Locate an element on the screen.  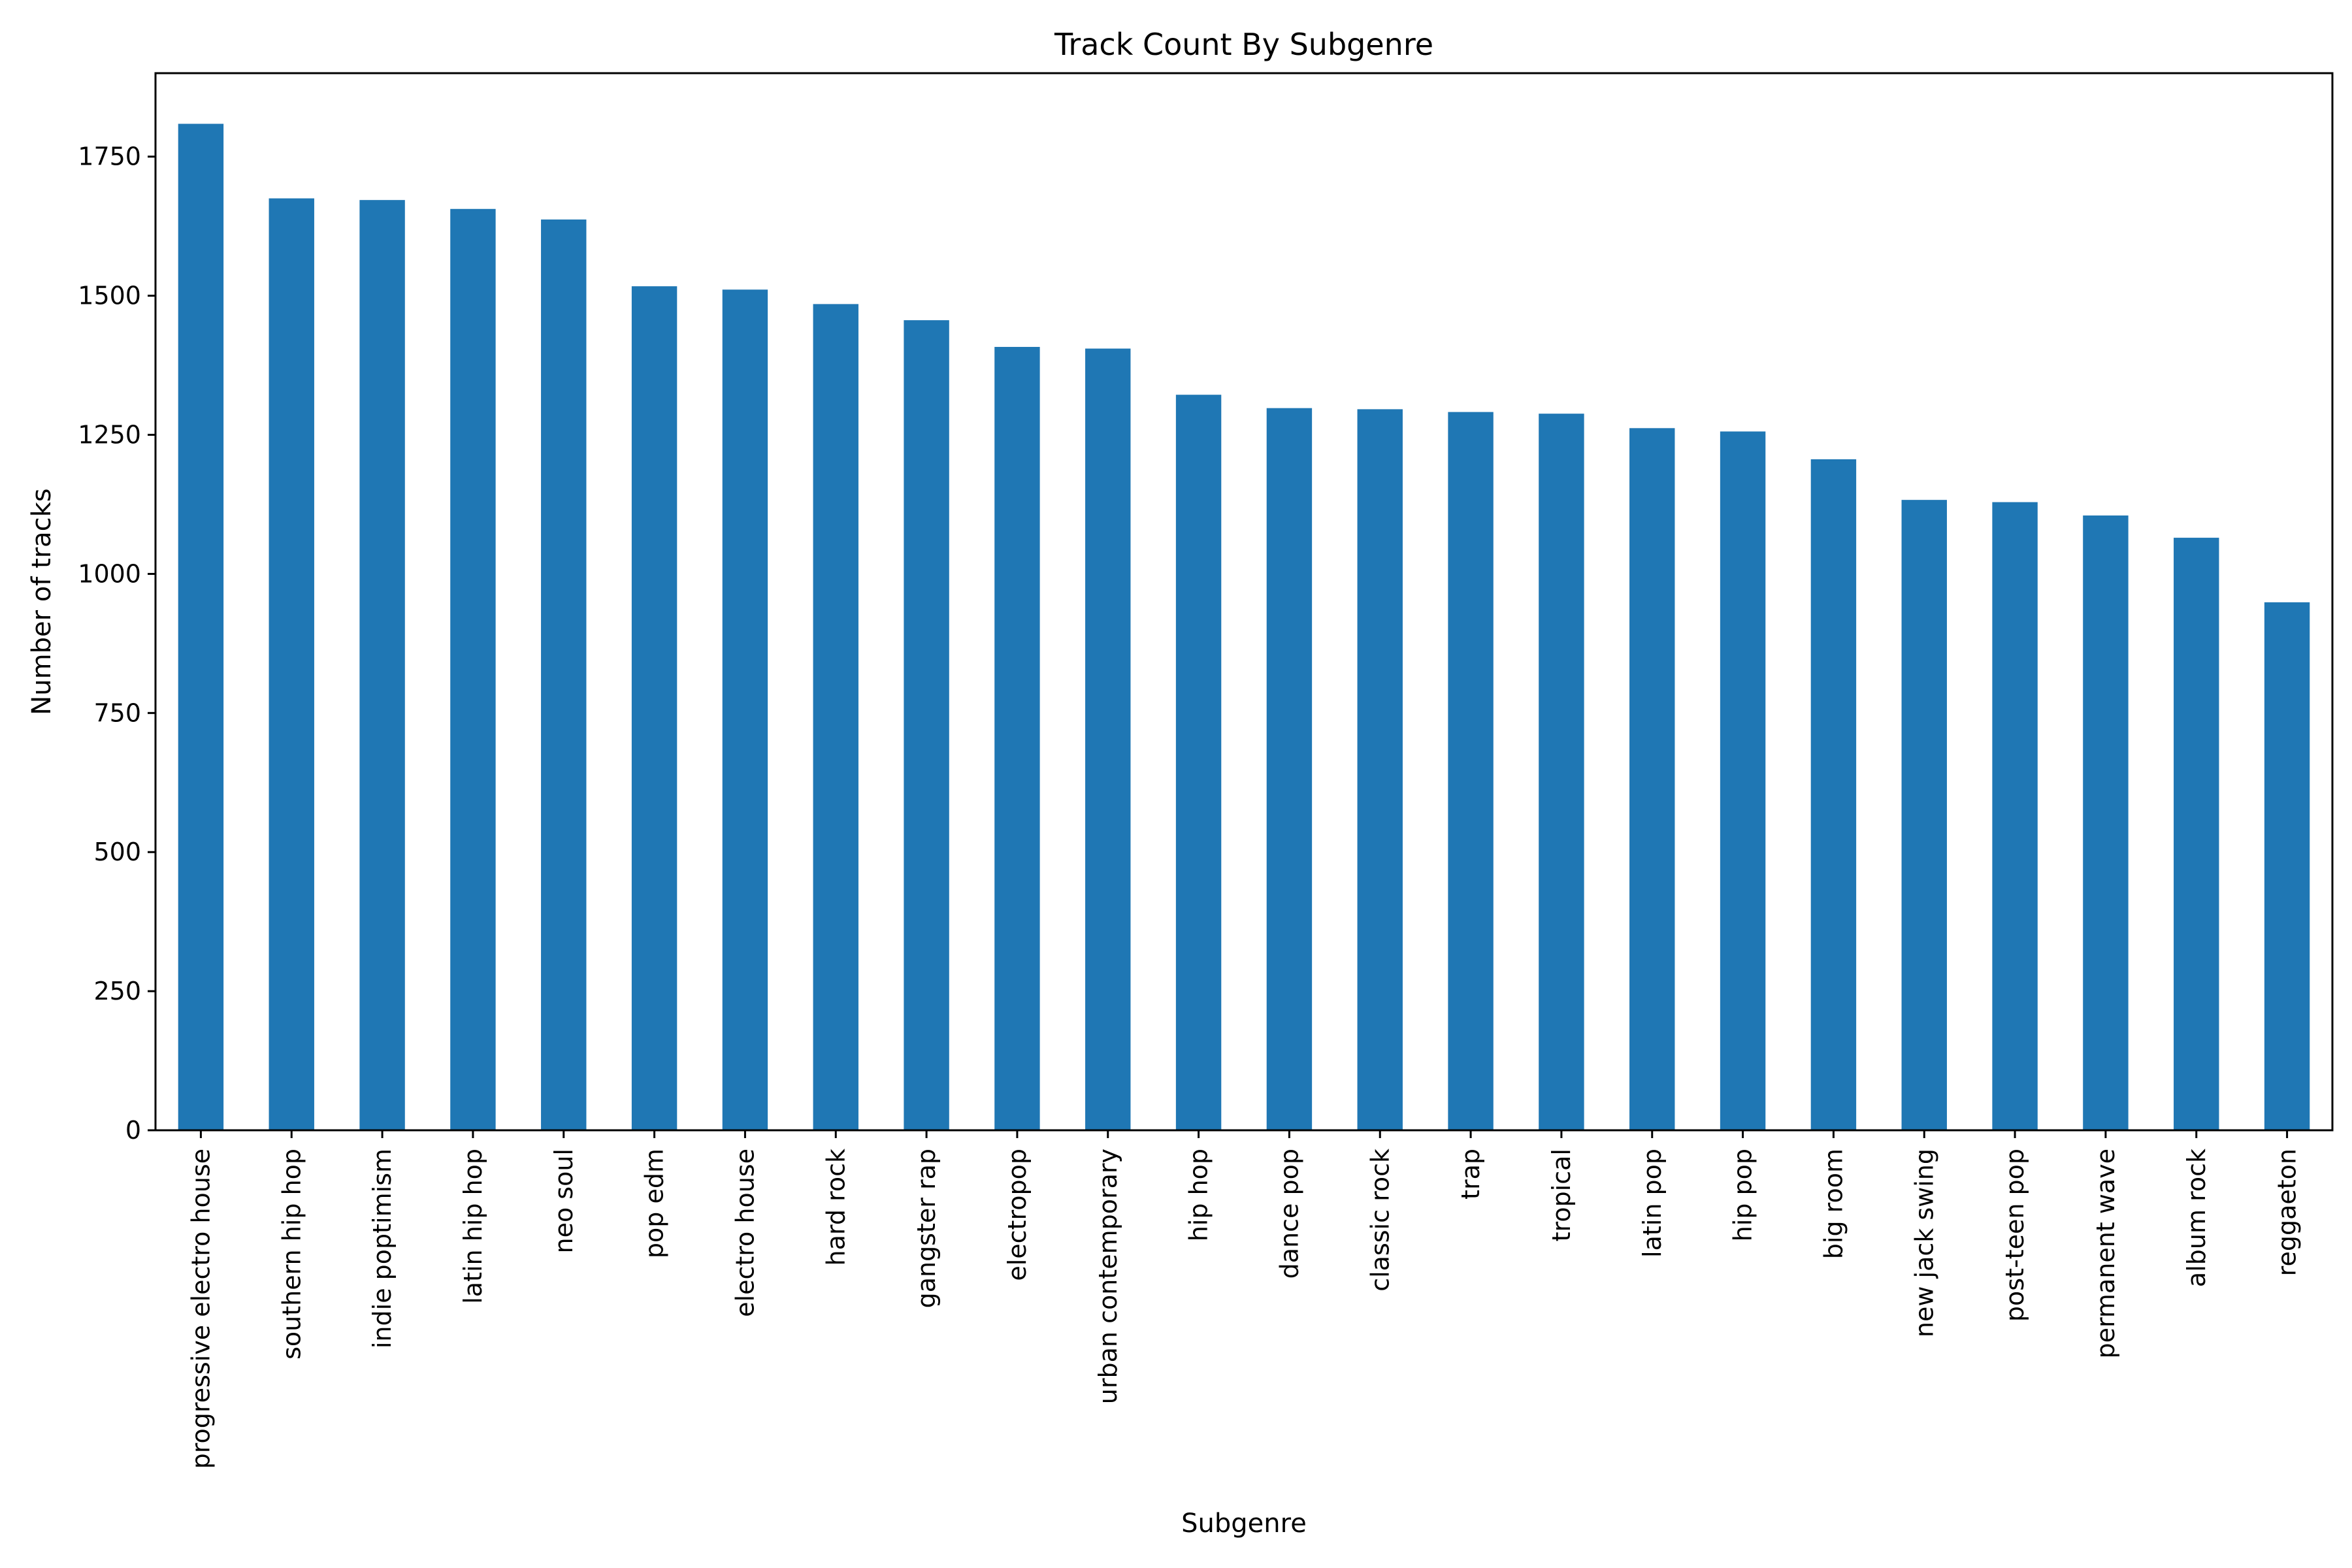
bar-neo-soul is located at coordinates (564, 674).